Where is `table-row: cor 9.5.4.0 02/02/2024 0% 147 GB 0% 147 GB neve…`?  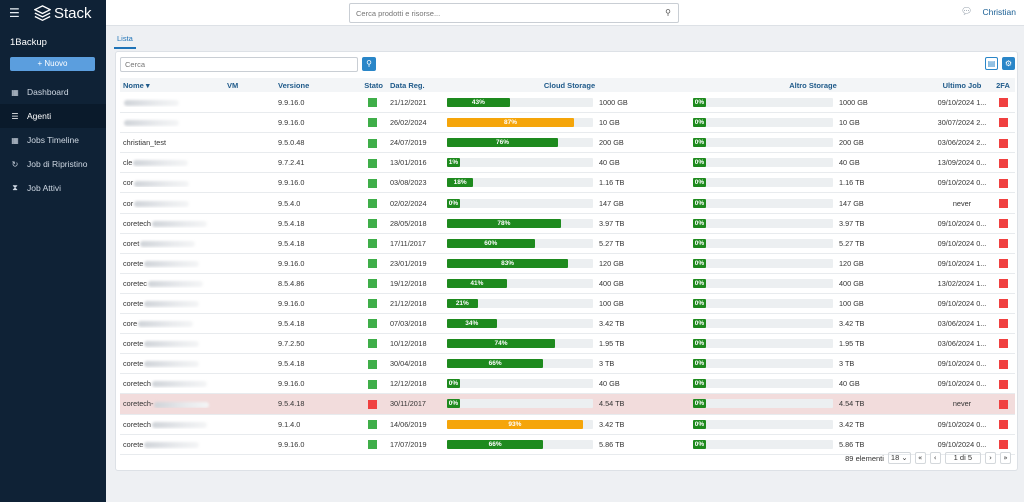 table-row: cor 9.5.4.0 02/02/2024 0% 147 GB 0% 147 GB neve… is located at coordinates (567, 203).